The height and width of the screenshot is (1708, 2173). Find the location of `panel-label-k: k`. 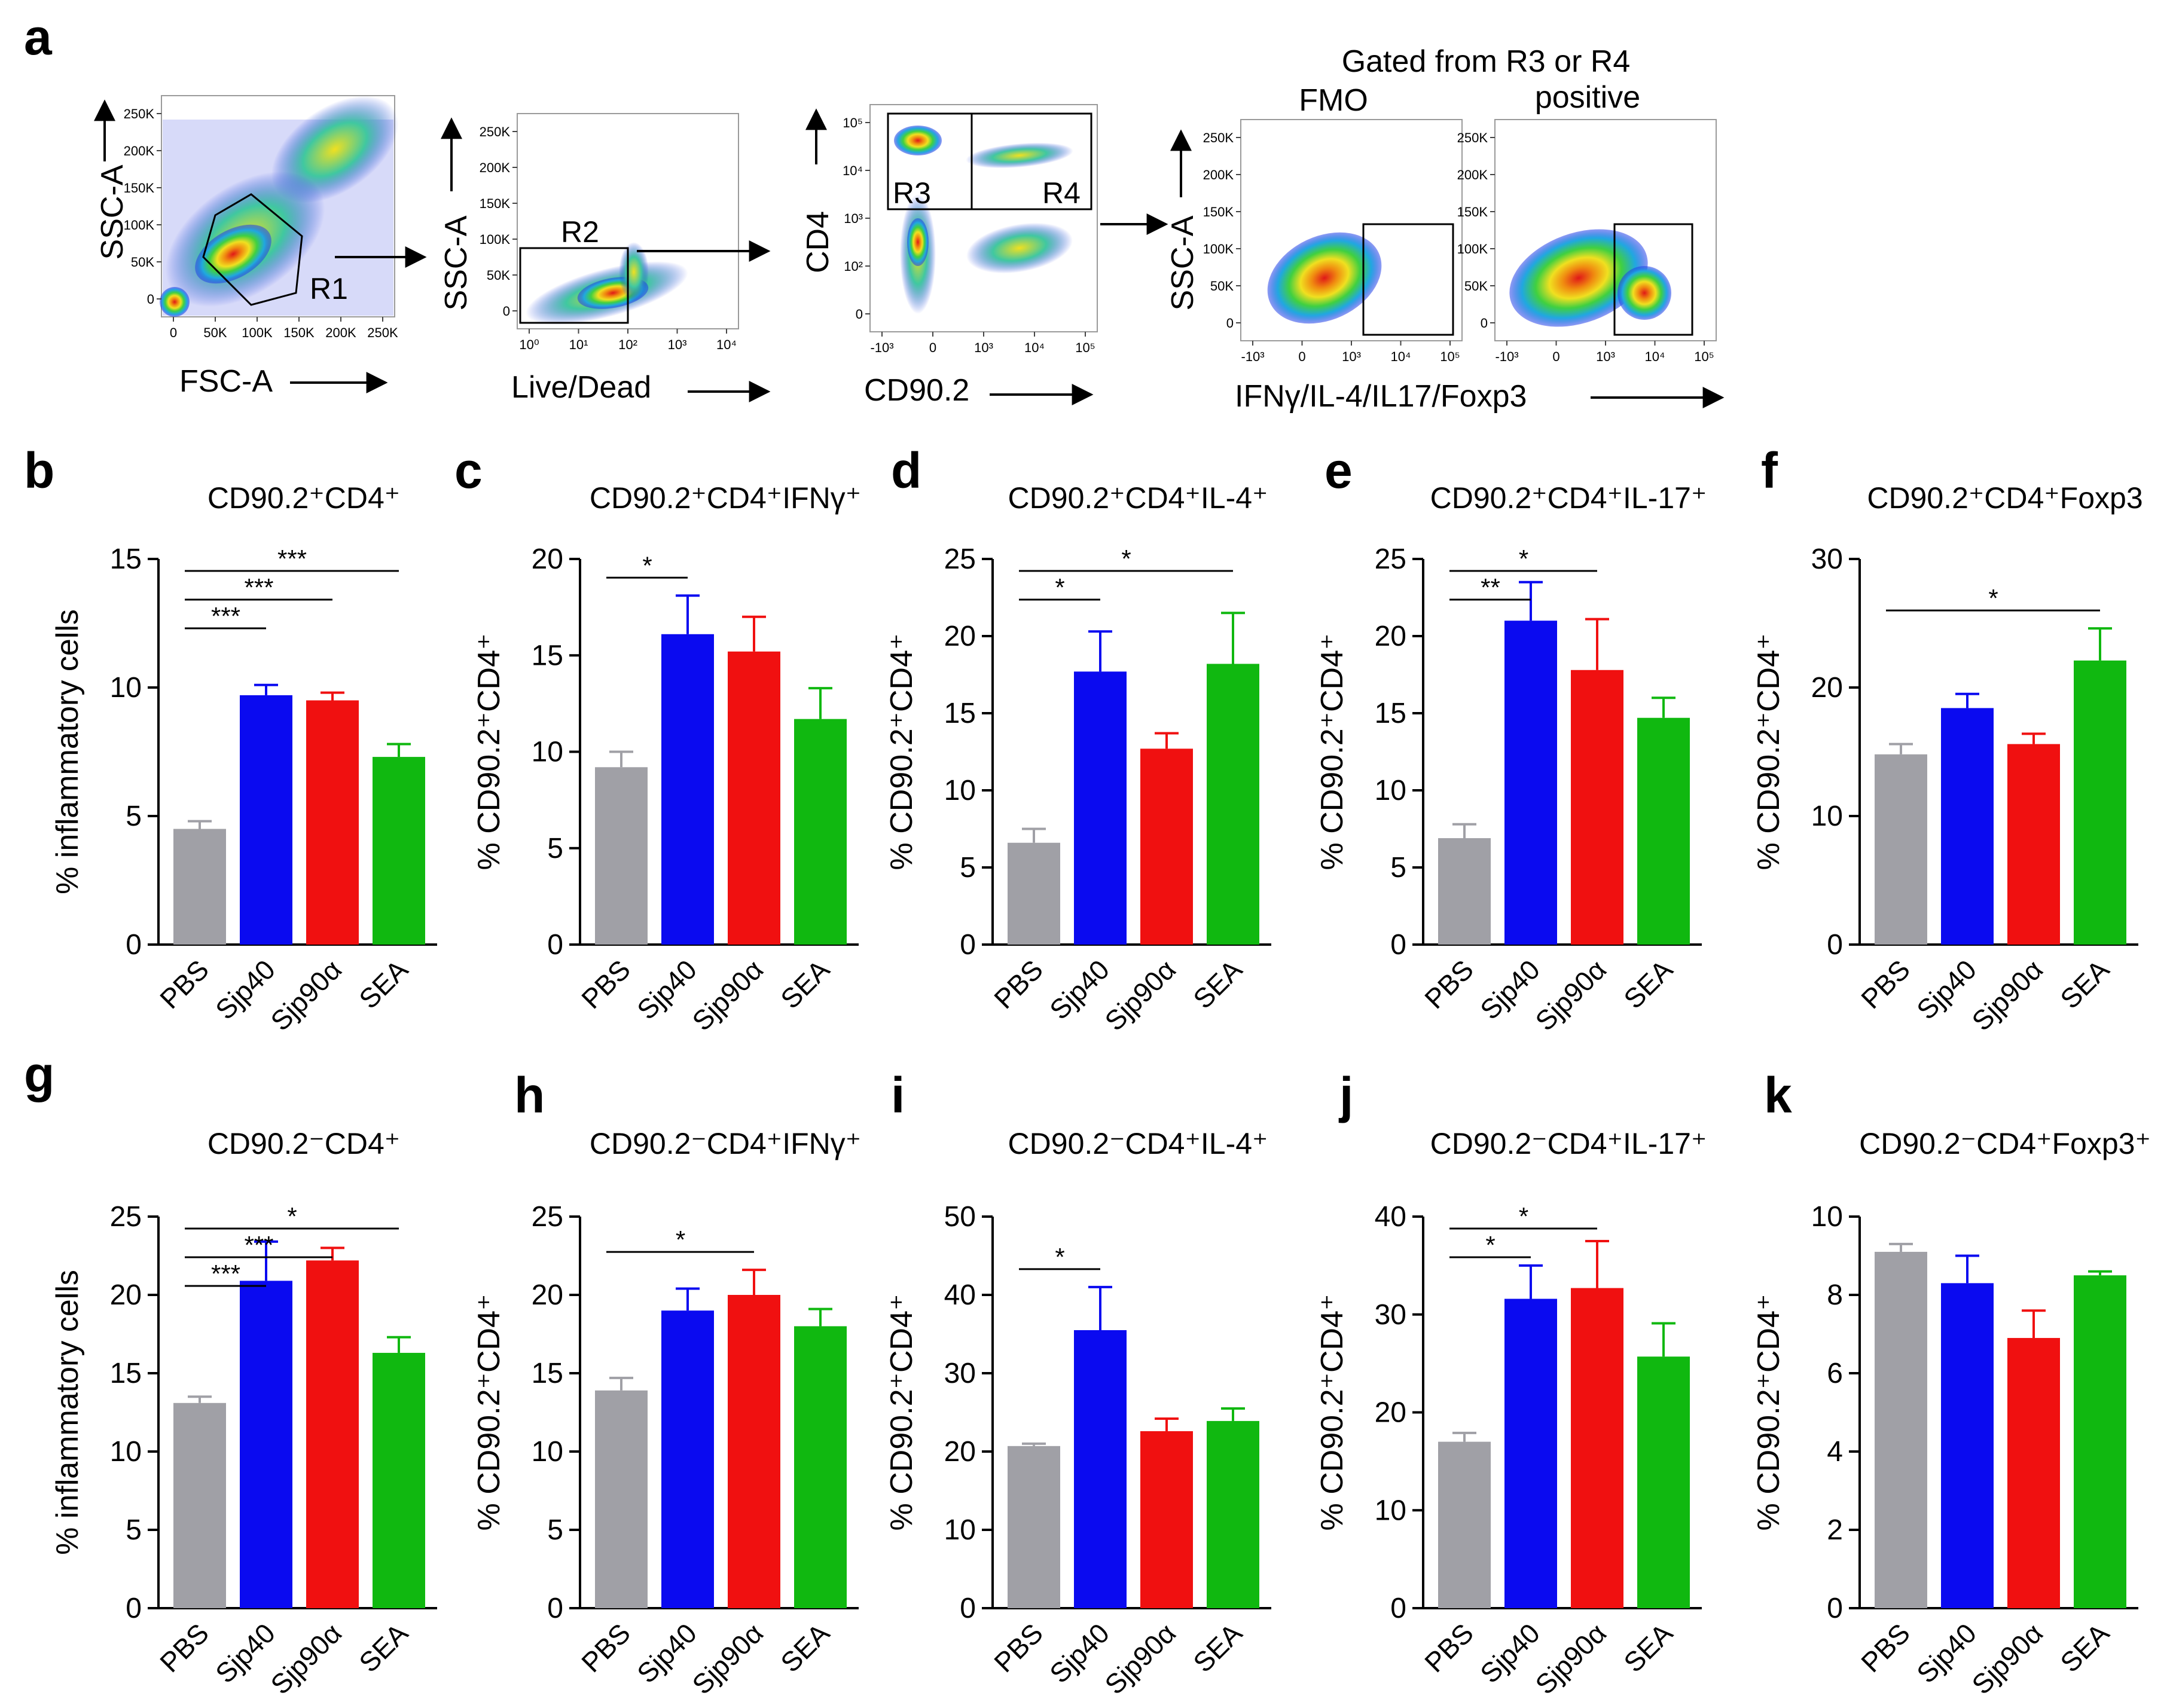

panel-label-k: k is located at coordinates (1778, 1095).